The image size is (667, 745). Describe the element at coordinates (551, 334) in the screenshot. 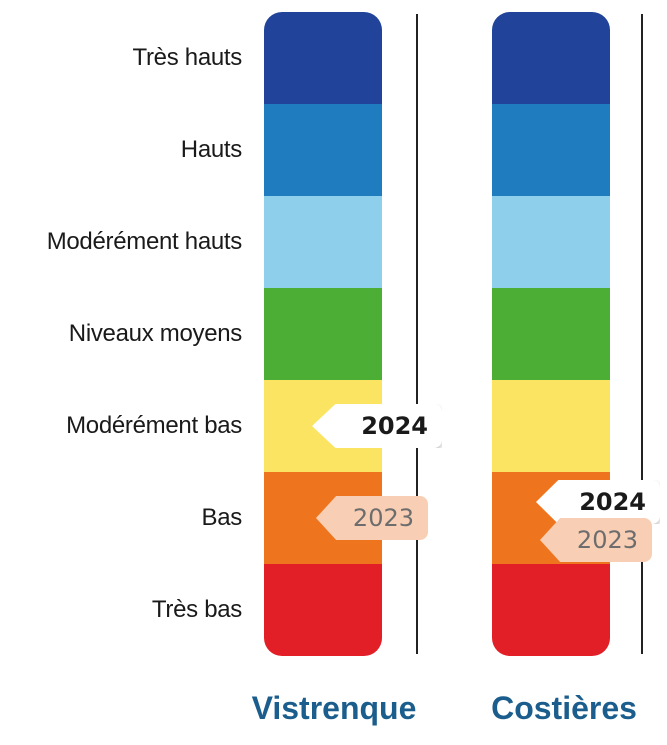

I see `band-costières-3` at that location.